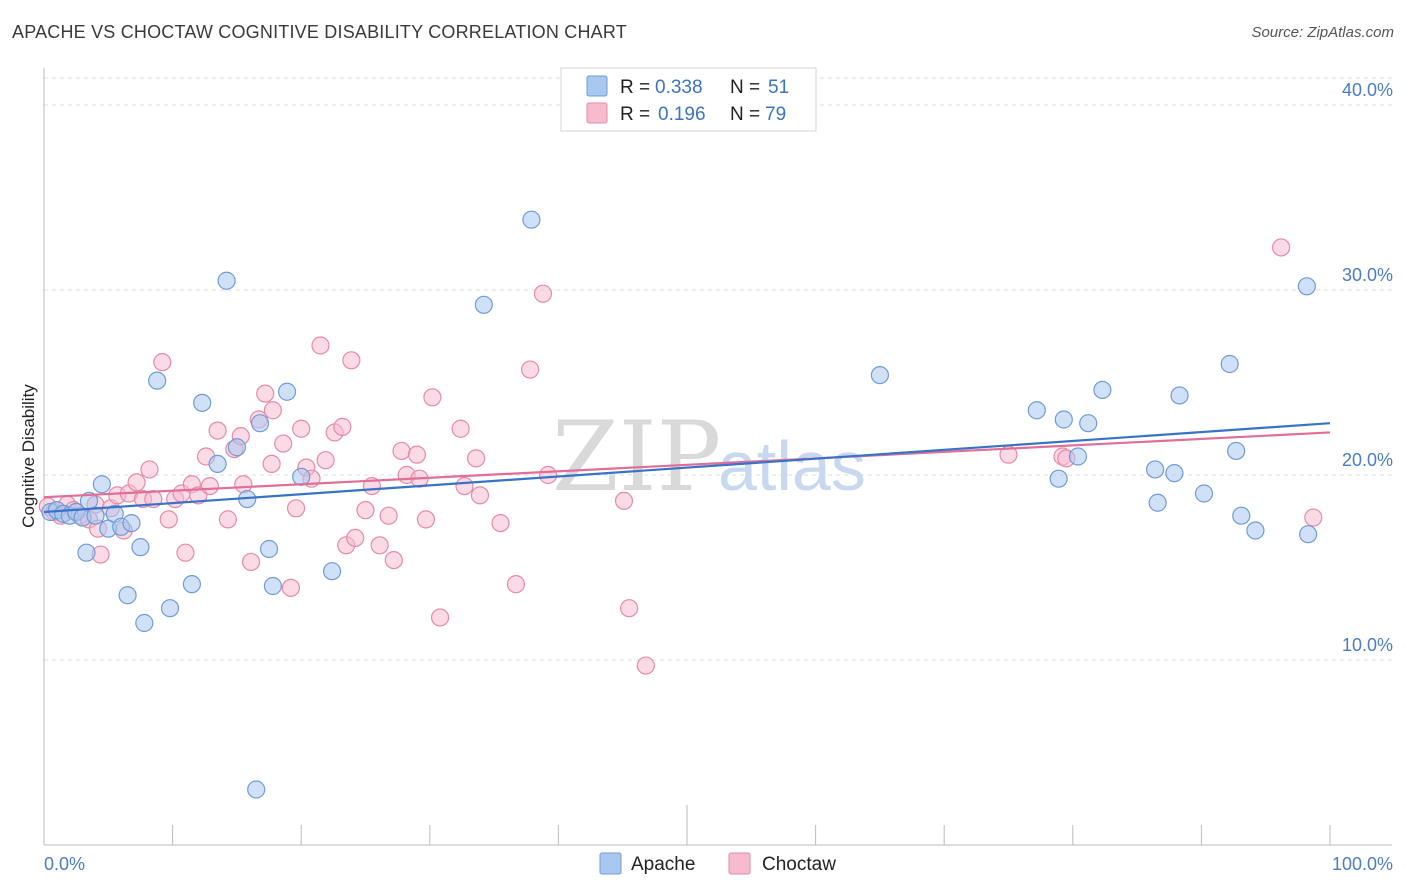 This screenshot has width=1406, height=892. I want to click on x-axis-ticks, so click(751, 825).